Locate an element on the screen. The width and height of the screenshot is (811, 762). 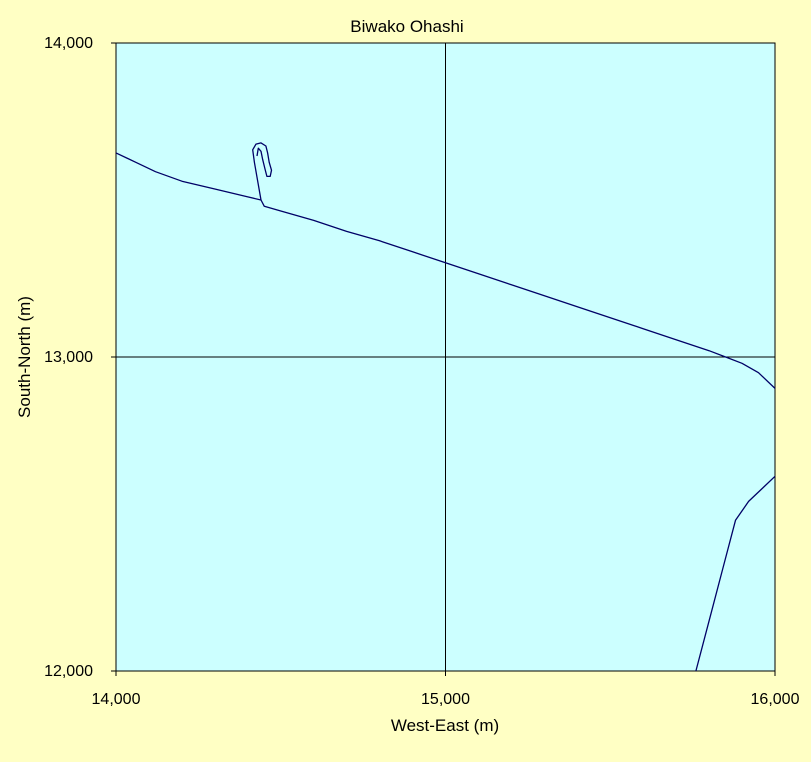
x-tick-label: 16,000 is located at coordinates (775, 699).